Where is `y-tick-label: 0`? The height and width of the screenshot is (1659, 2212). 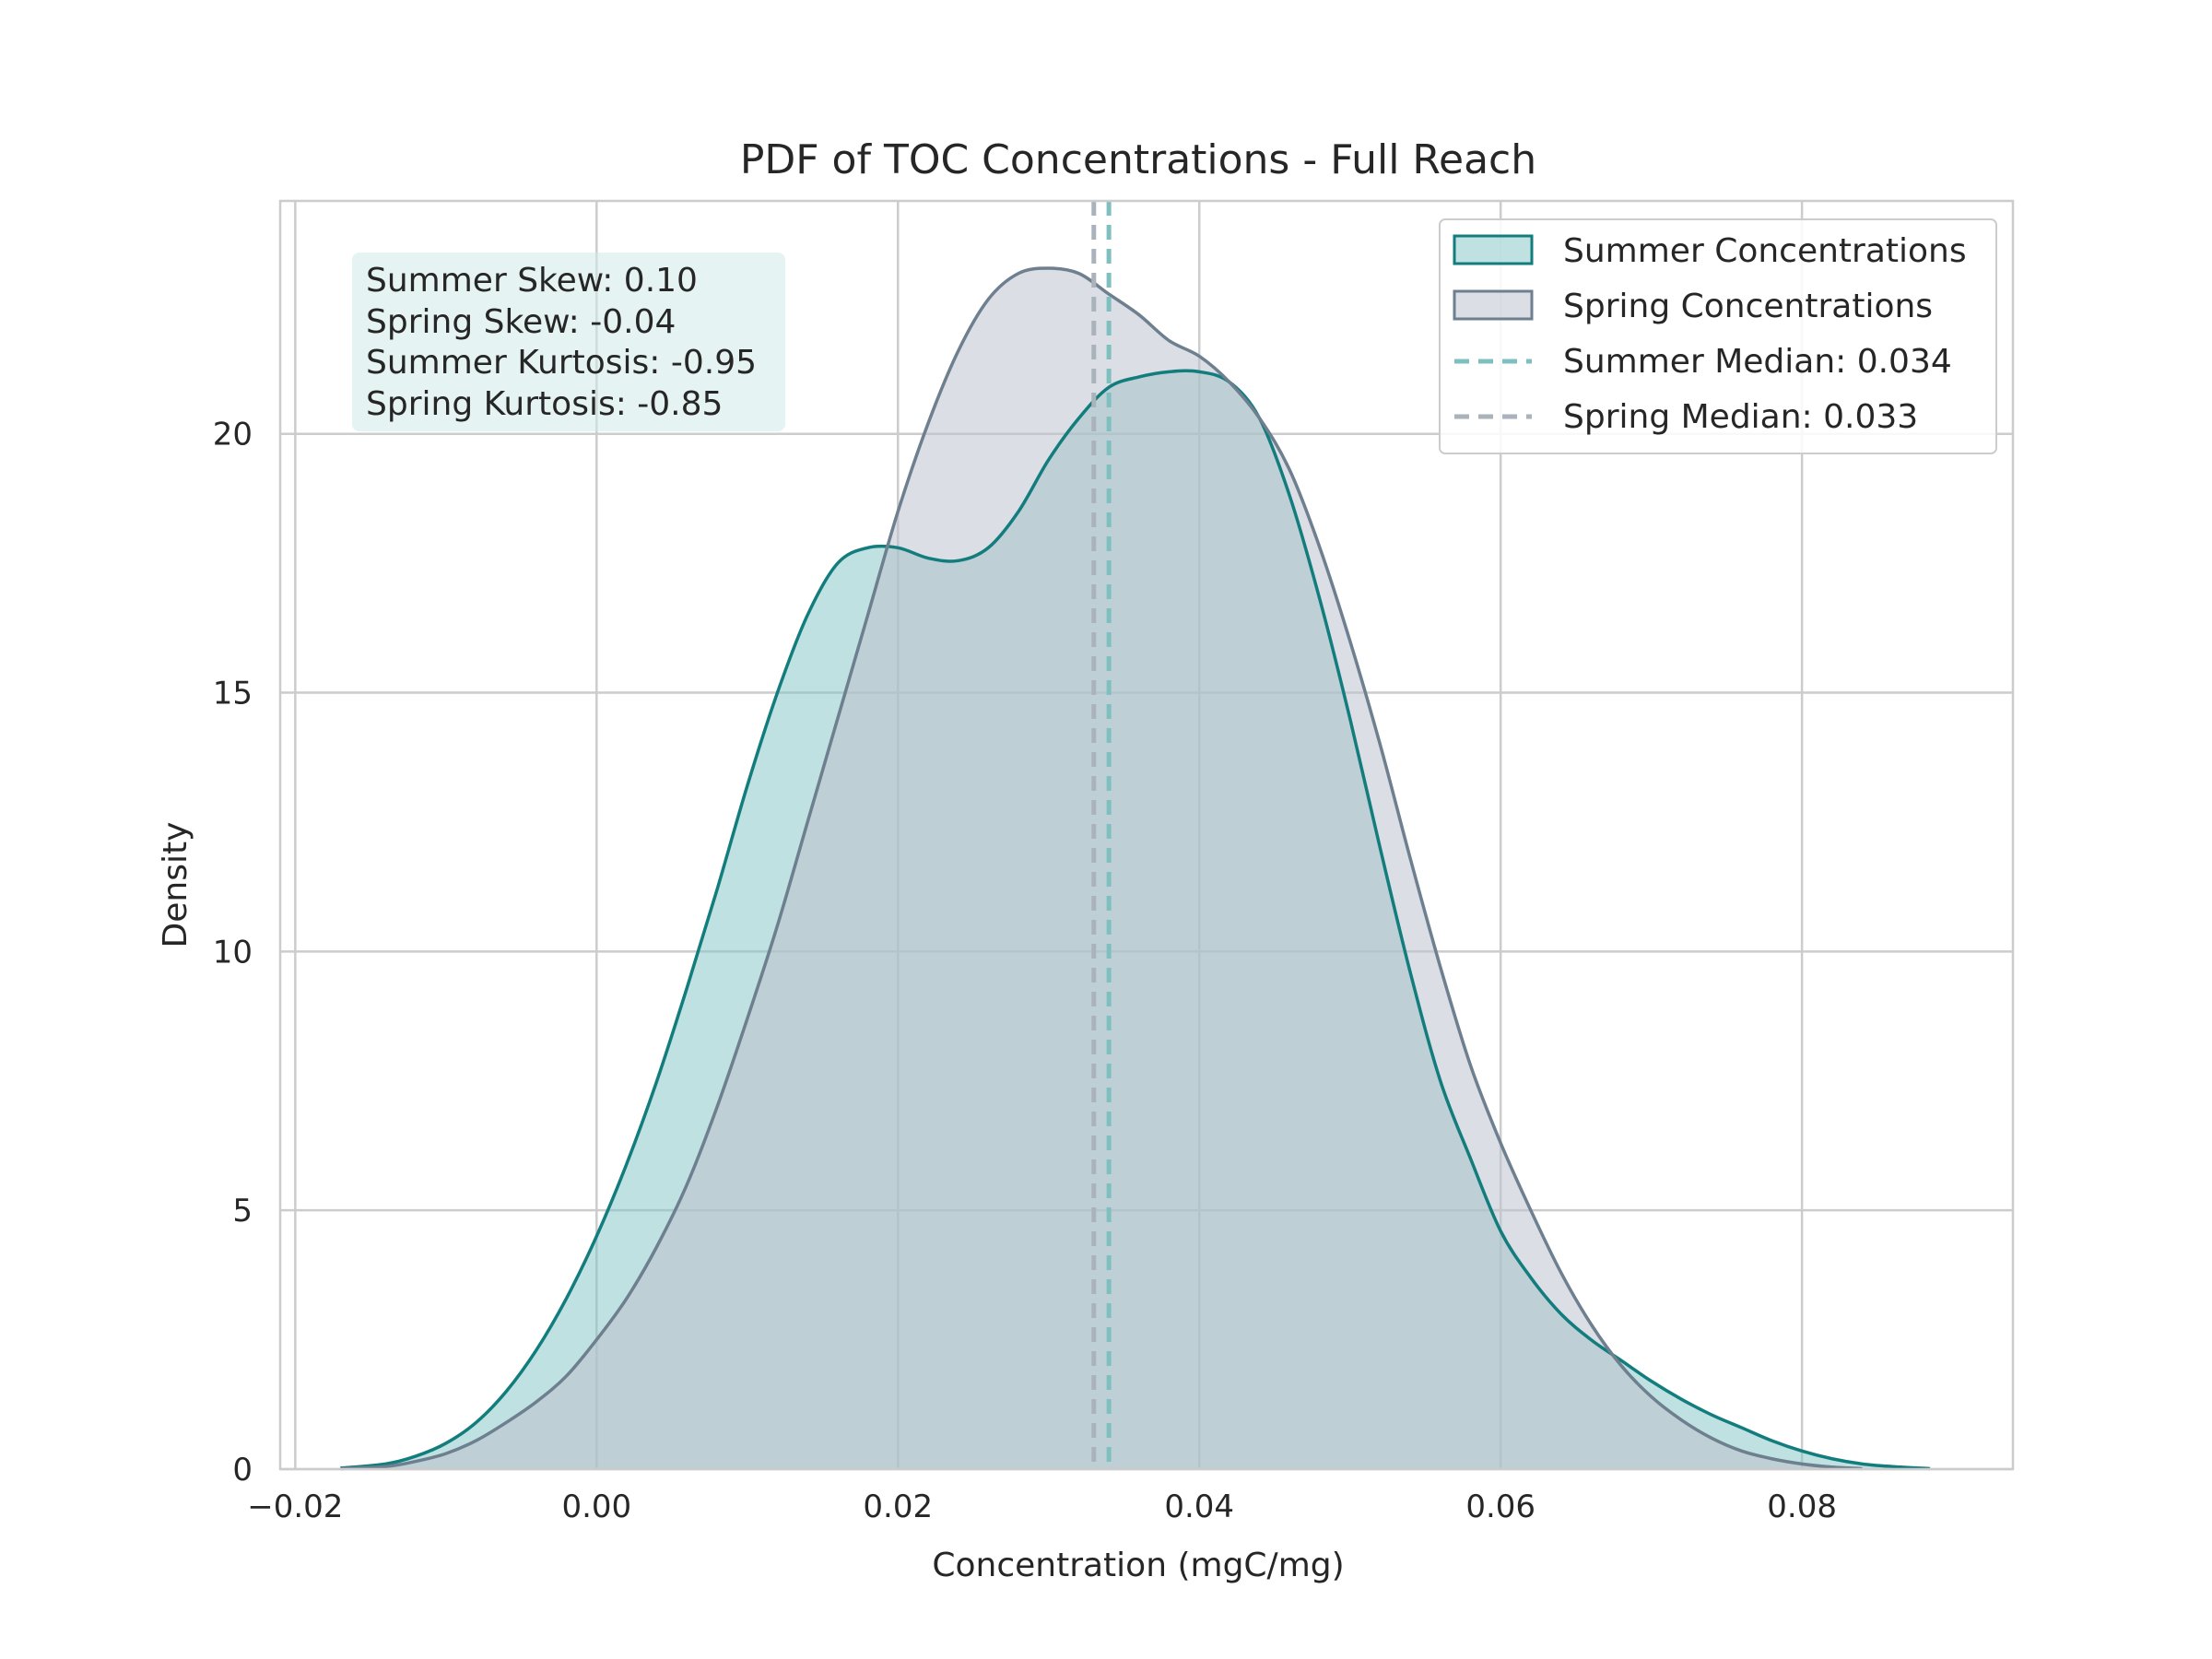 y-tick-label: 0 is located at coordinates (242, 1470).